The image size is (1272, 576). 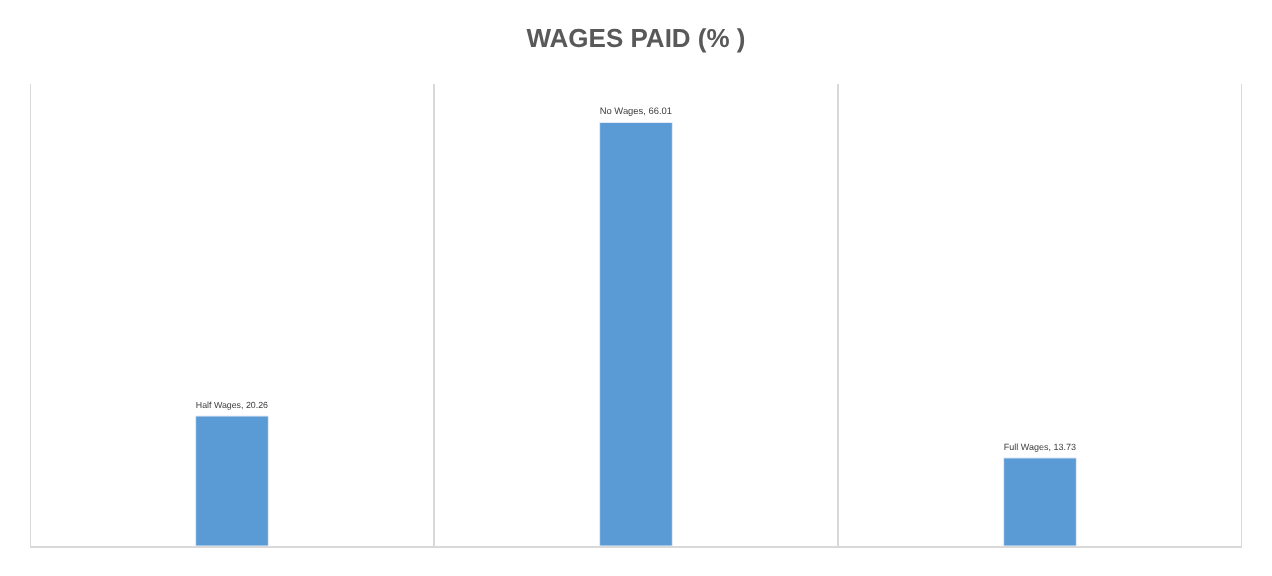 I want to click on chart-title: WAGES PAID (% ), so click(x=636, y=38).